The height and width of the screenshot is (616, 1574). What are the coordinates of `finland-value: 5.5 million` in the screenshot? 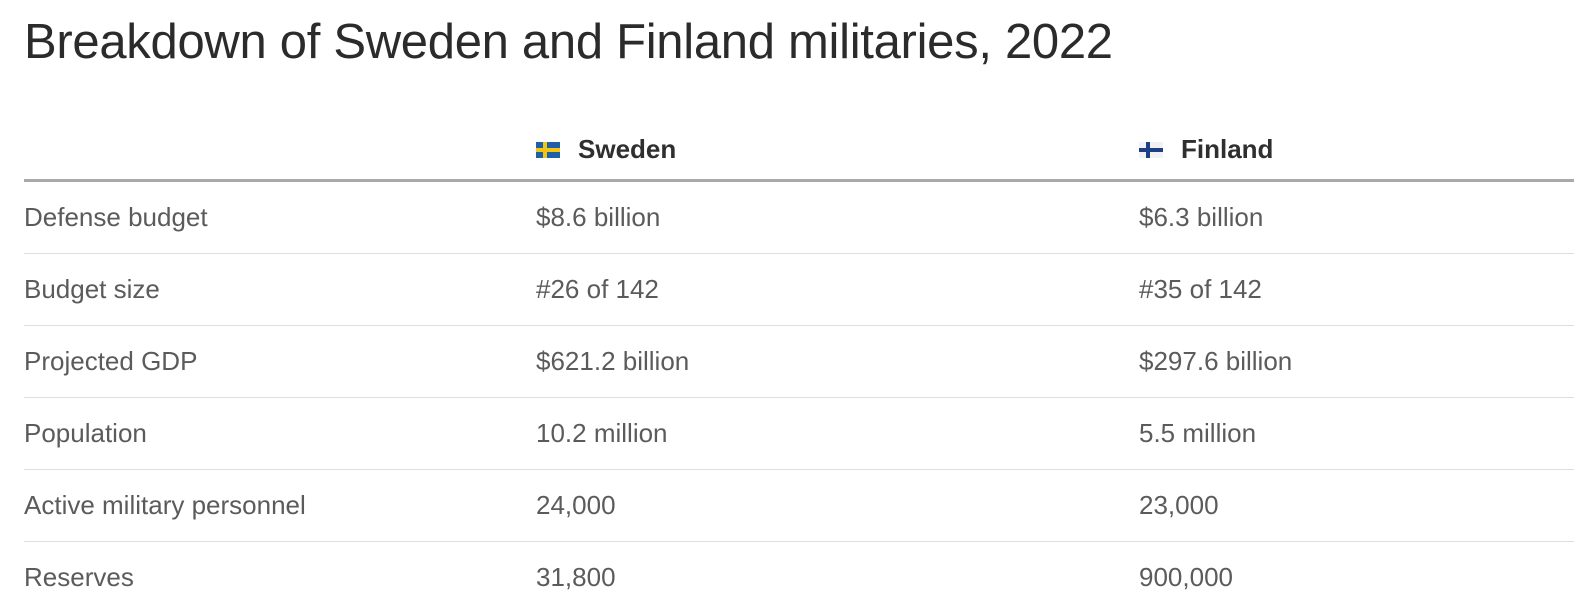 It's located at (1198, 433).